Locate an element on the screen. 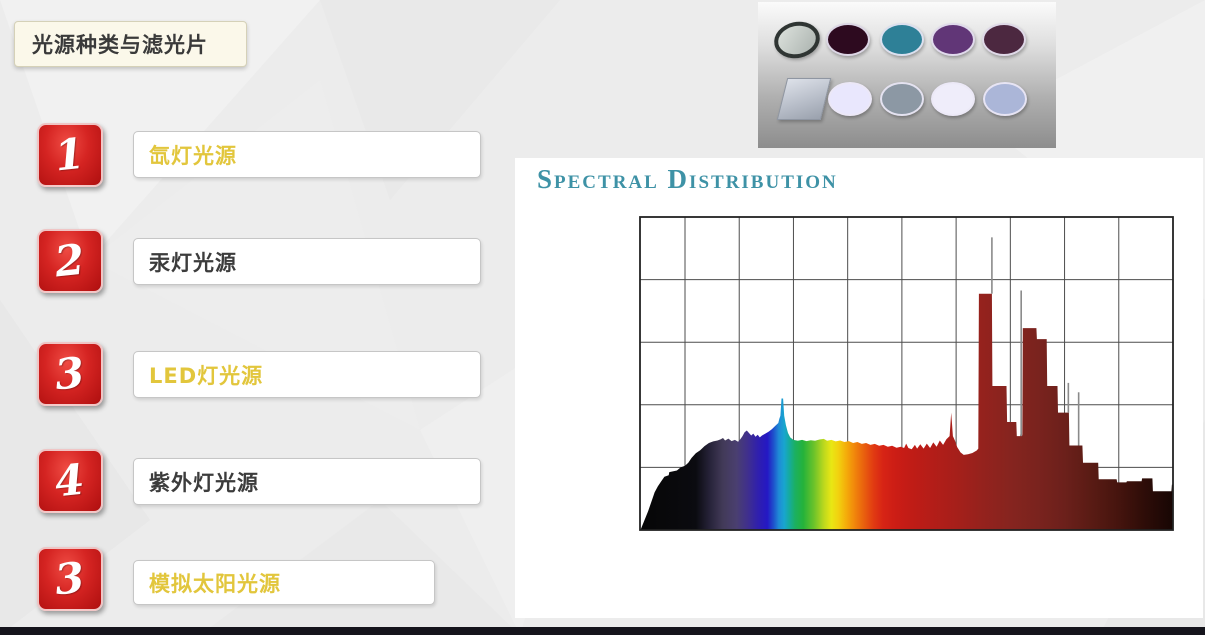  list-item-label: 汞灯光源 is located at coordinates (193, 262).